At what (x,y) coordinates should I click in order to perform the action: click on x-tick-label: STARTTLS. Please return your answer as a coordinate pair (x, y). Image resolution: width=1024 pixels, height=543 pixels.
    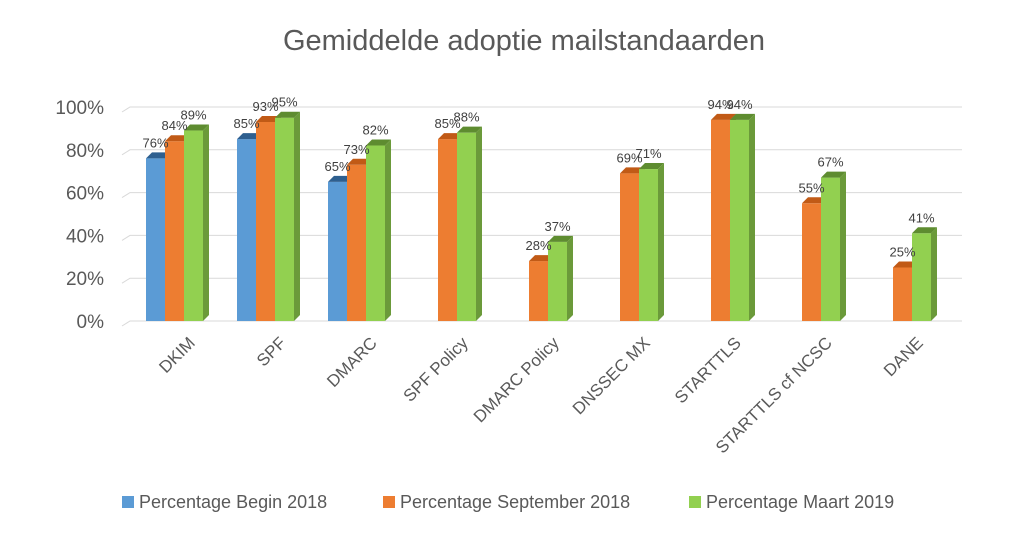
    Looking at the image, I should click on (708, 370).